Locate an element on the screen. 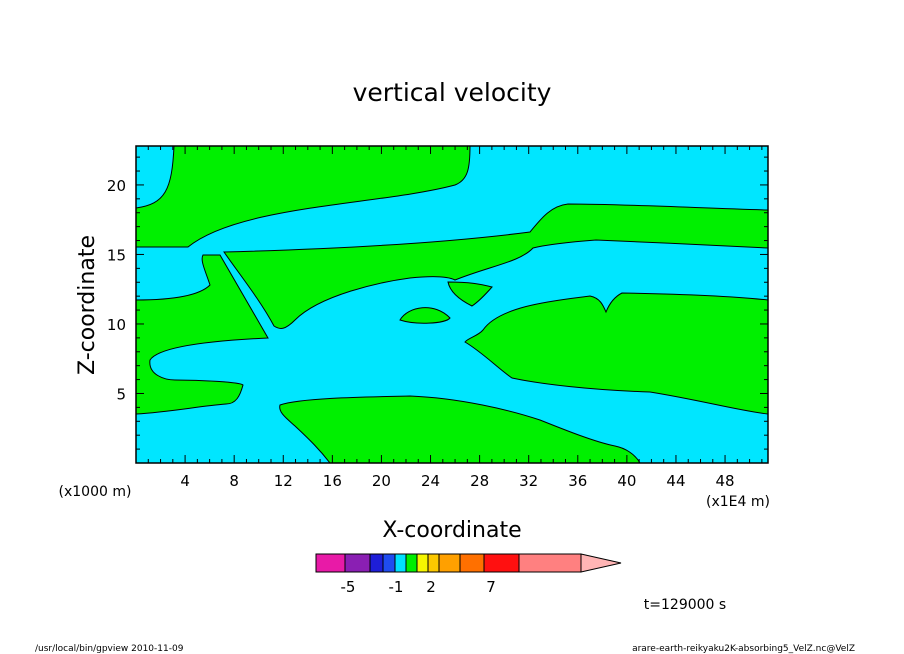 The height and width of the screenshot is (654, 904). y-axis-tick-labels: 5 10 15 20 is located at coordinates (116, 290).